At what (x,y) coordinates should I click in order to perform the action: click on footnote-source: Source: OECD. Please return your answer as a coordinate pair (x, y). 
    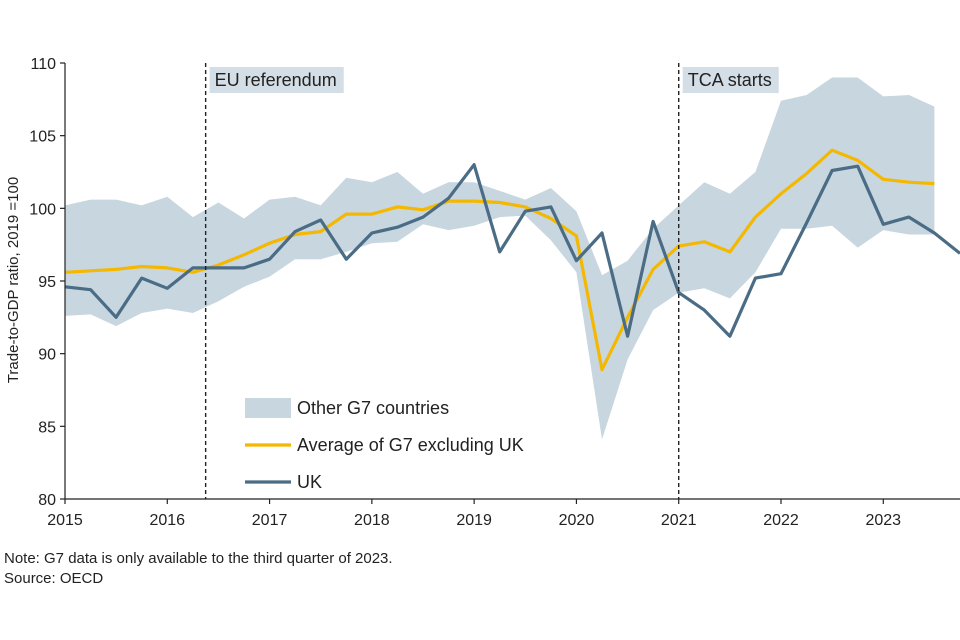
    Looking at the image, I should click on (54, 578).